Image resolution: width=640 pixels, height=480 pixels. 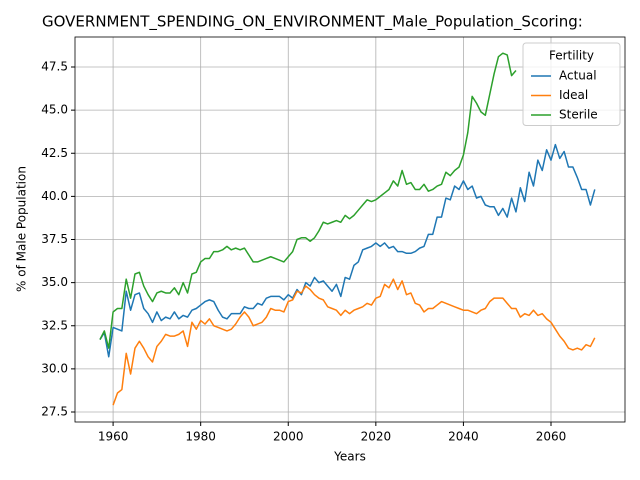 I want to click on x-tick-label: 2000, so click(x=288, y=437).